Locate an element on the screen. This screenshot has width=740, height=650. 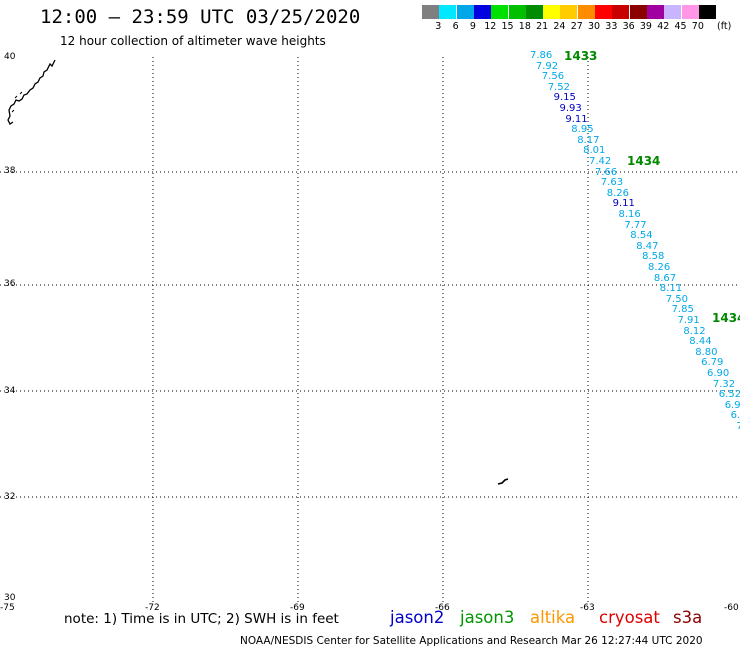
lon-label-66: -66 is located at coordinates (442, 608).